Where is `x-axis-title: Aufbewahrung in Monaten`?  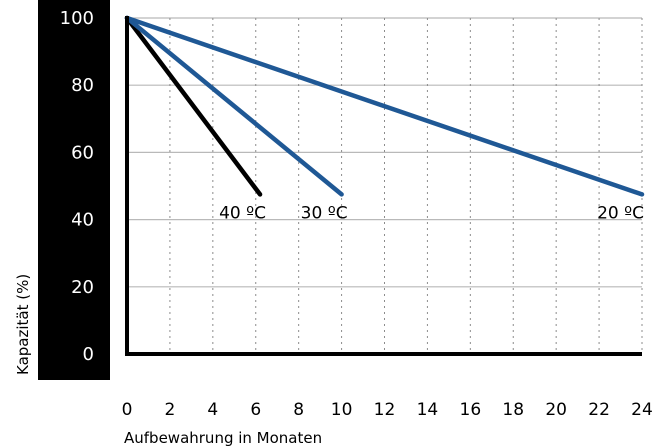
x-axis-title: Aufbewahrung in Monaten is located at coordinates (223, 438).